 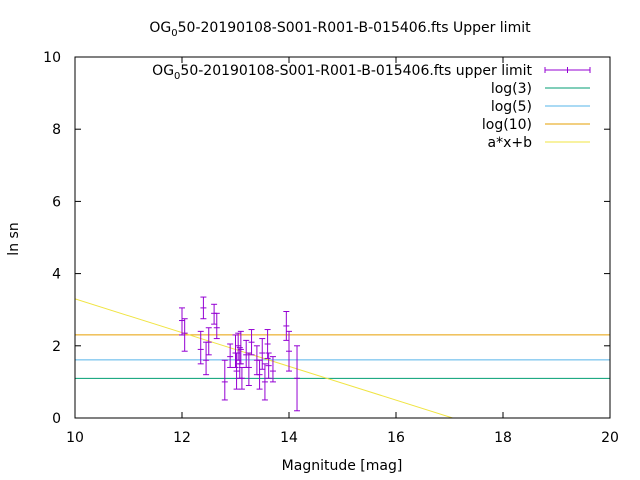 I want to click on legend-samples, so click(x=567, y=105).